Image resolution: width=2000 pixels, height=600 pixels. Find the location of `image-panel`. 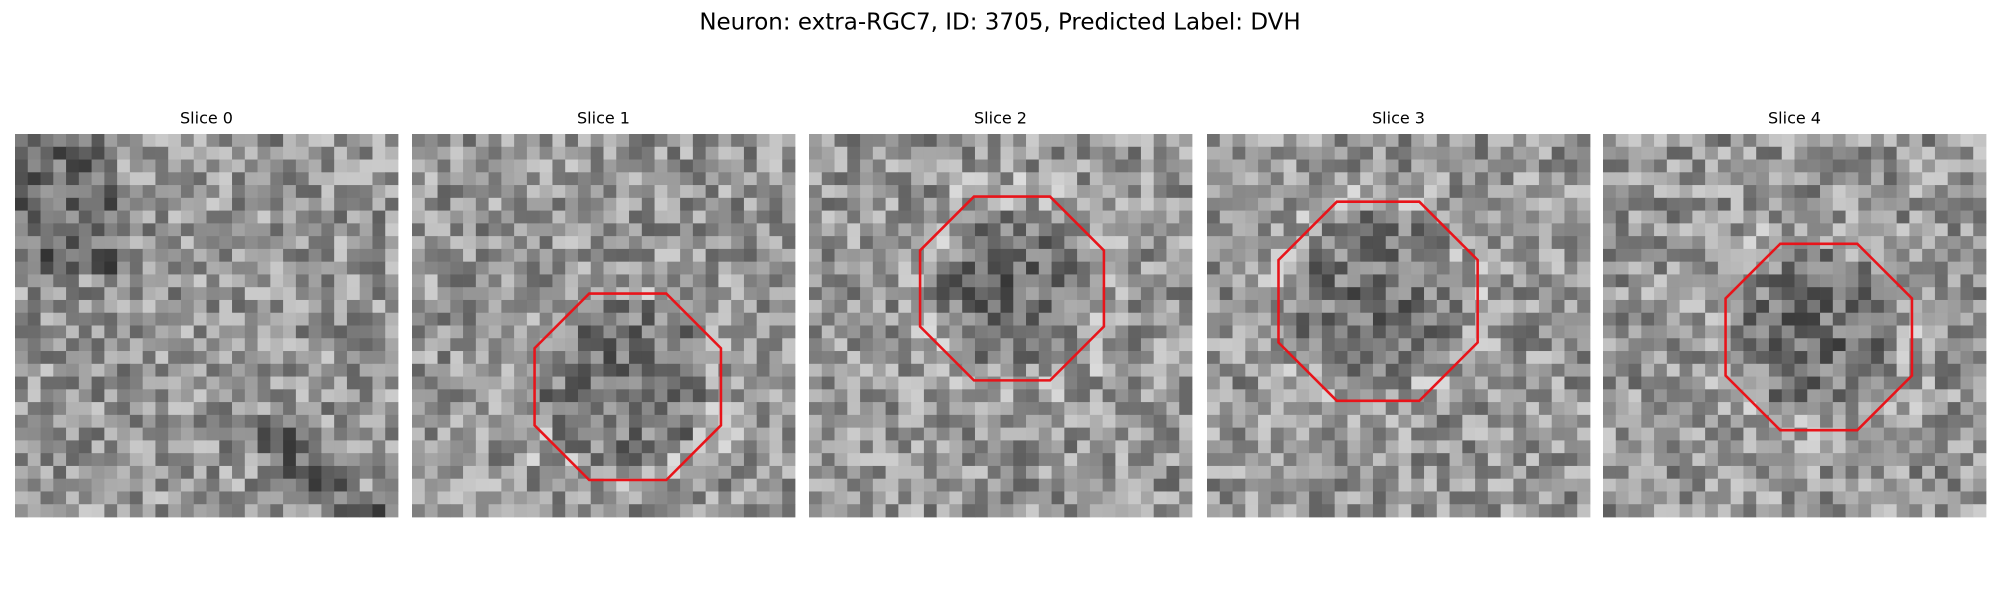

image-panel is located at coordinates (207, 326).